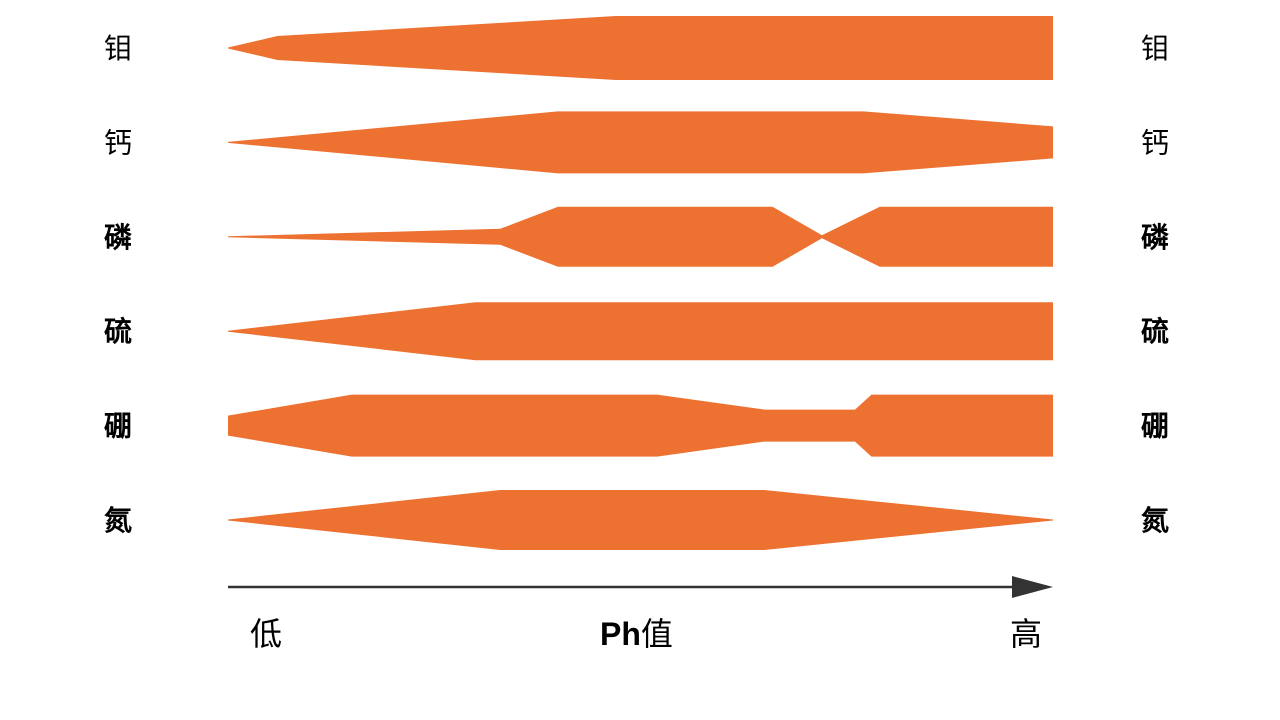 This screenshot has width=1280, height=720. I want to click on left-element-label-5: 硼, so click(118, 426).